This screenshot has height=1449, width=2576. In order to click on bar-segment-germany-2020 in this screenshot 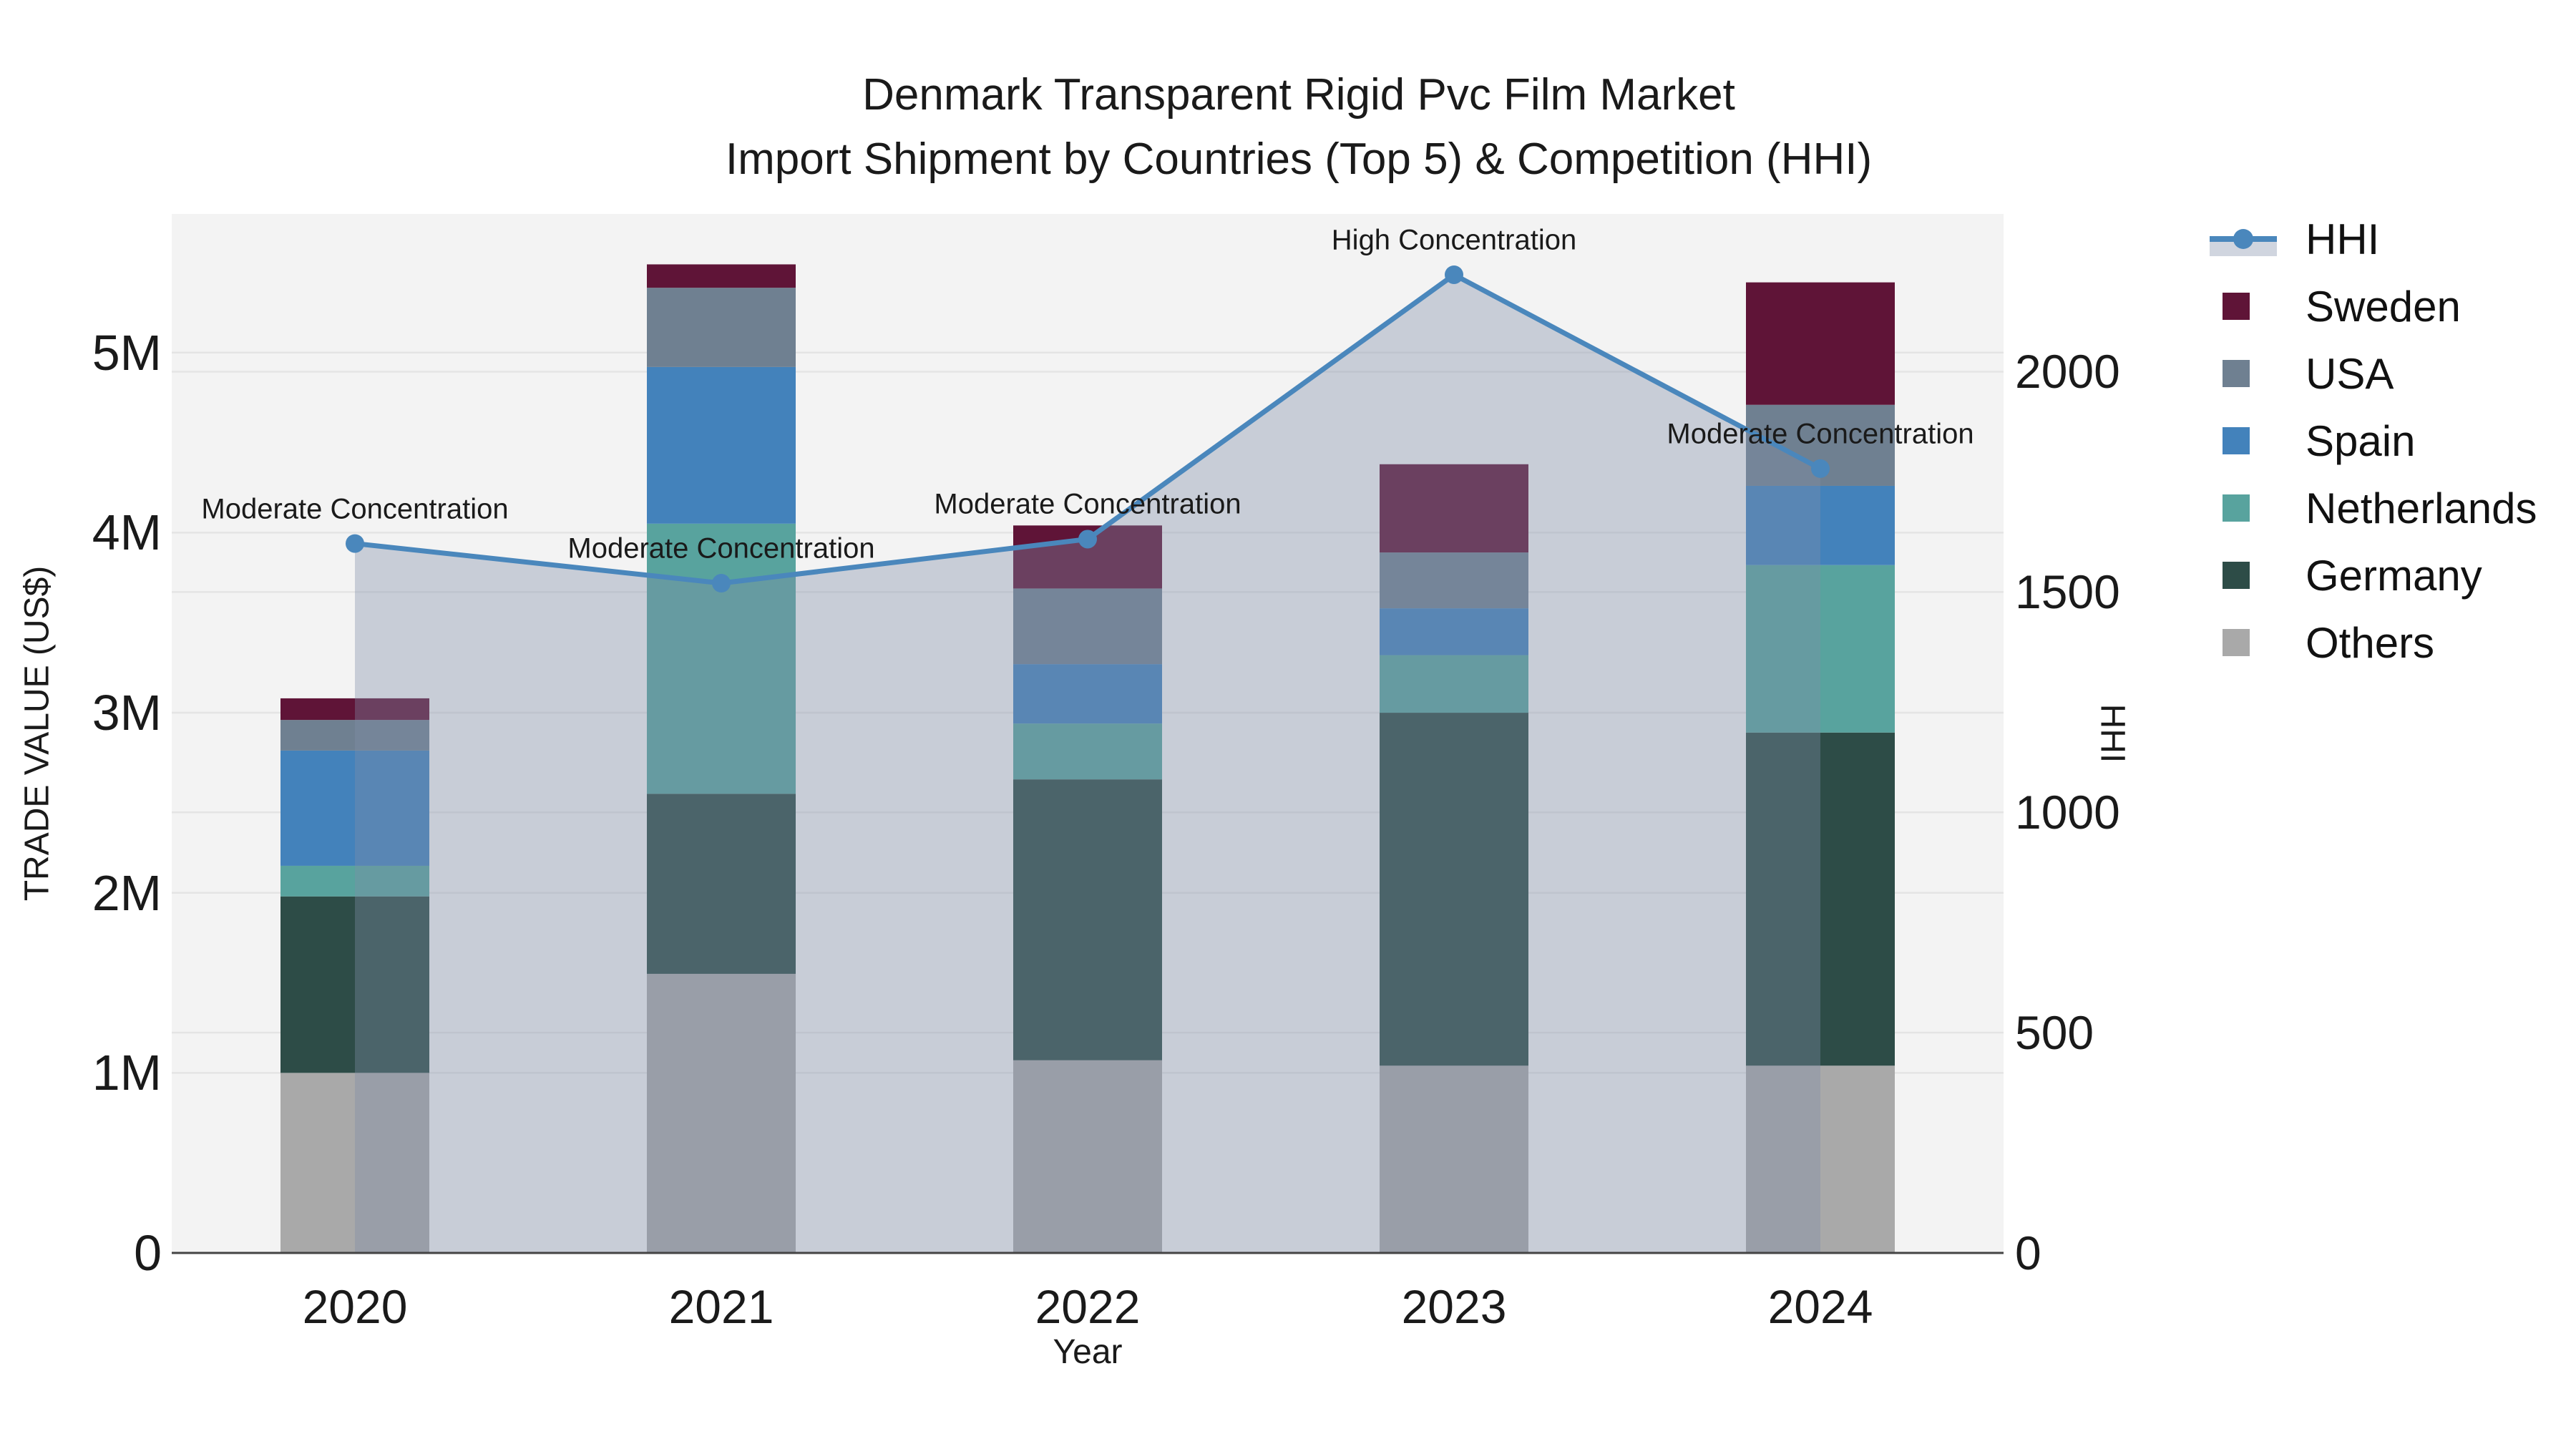, I will do `click(354, 984)`.